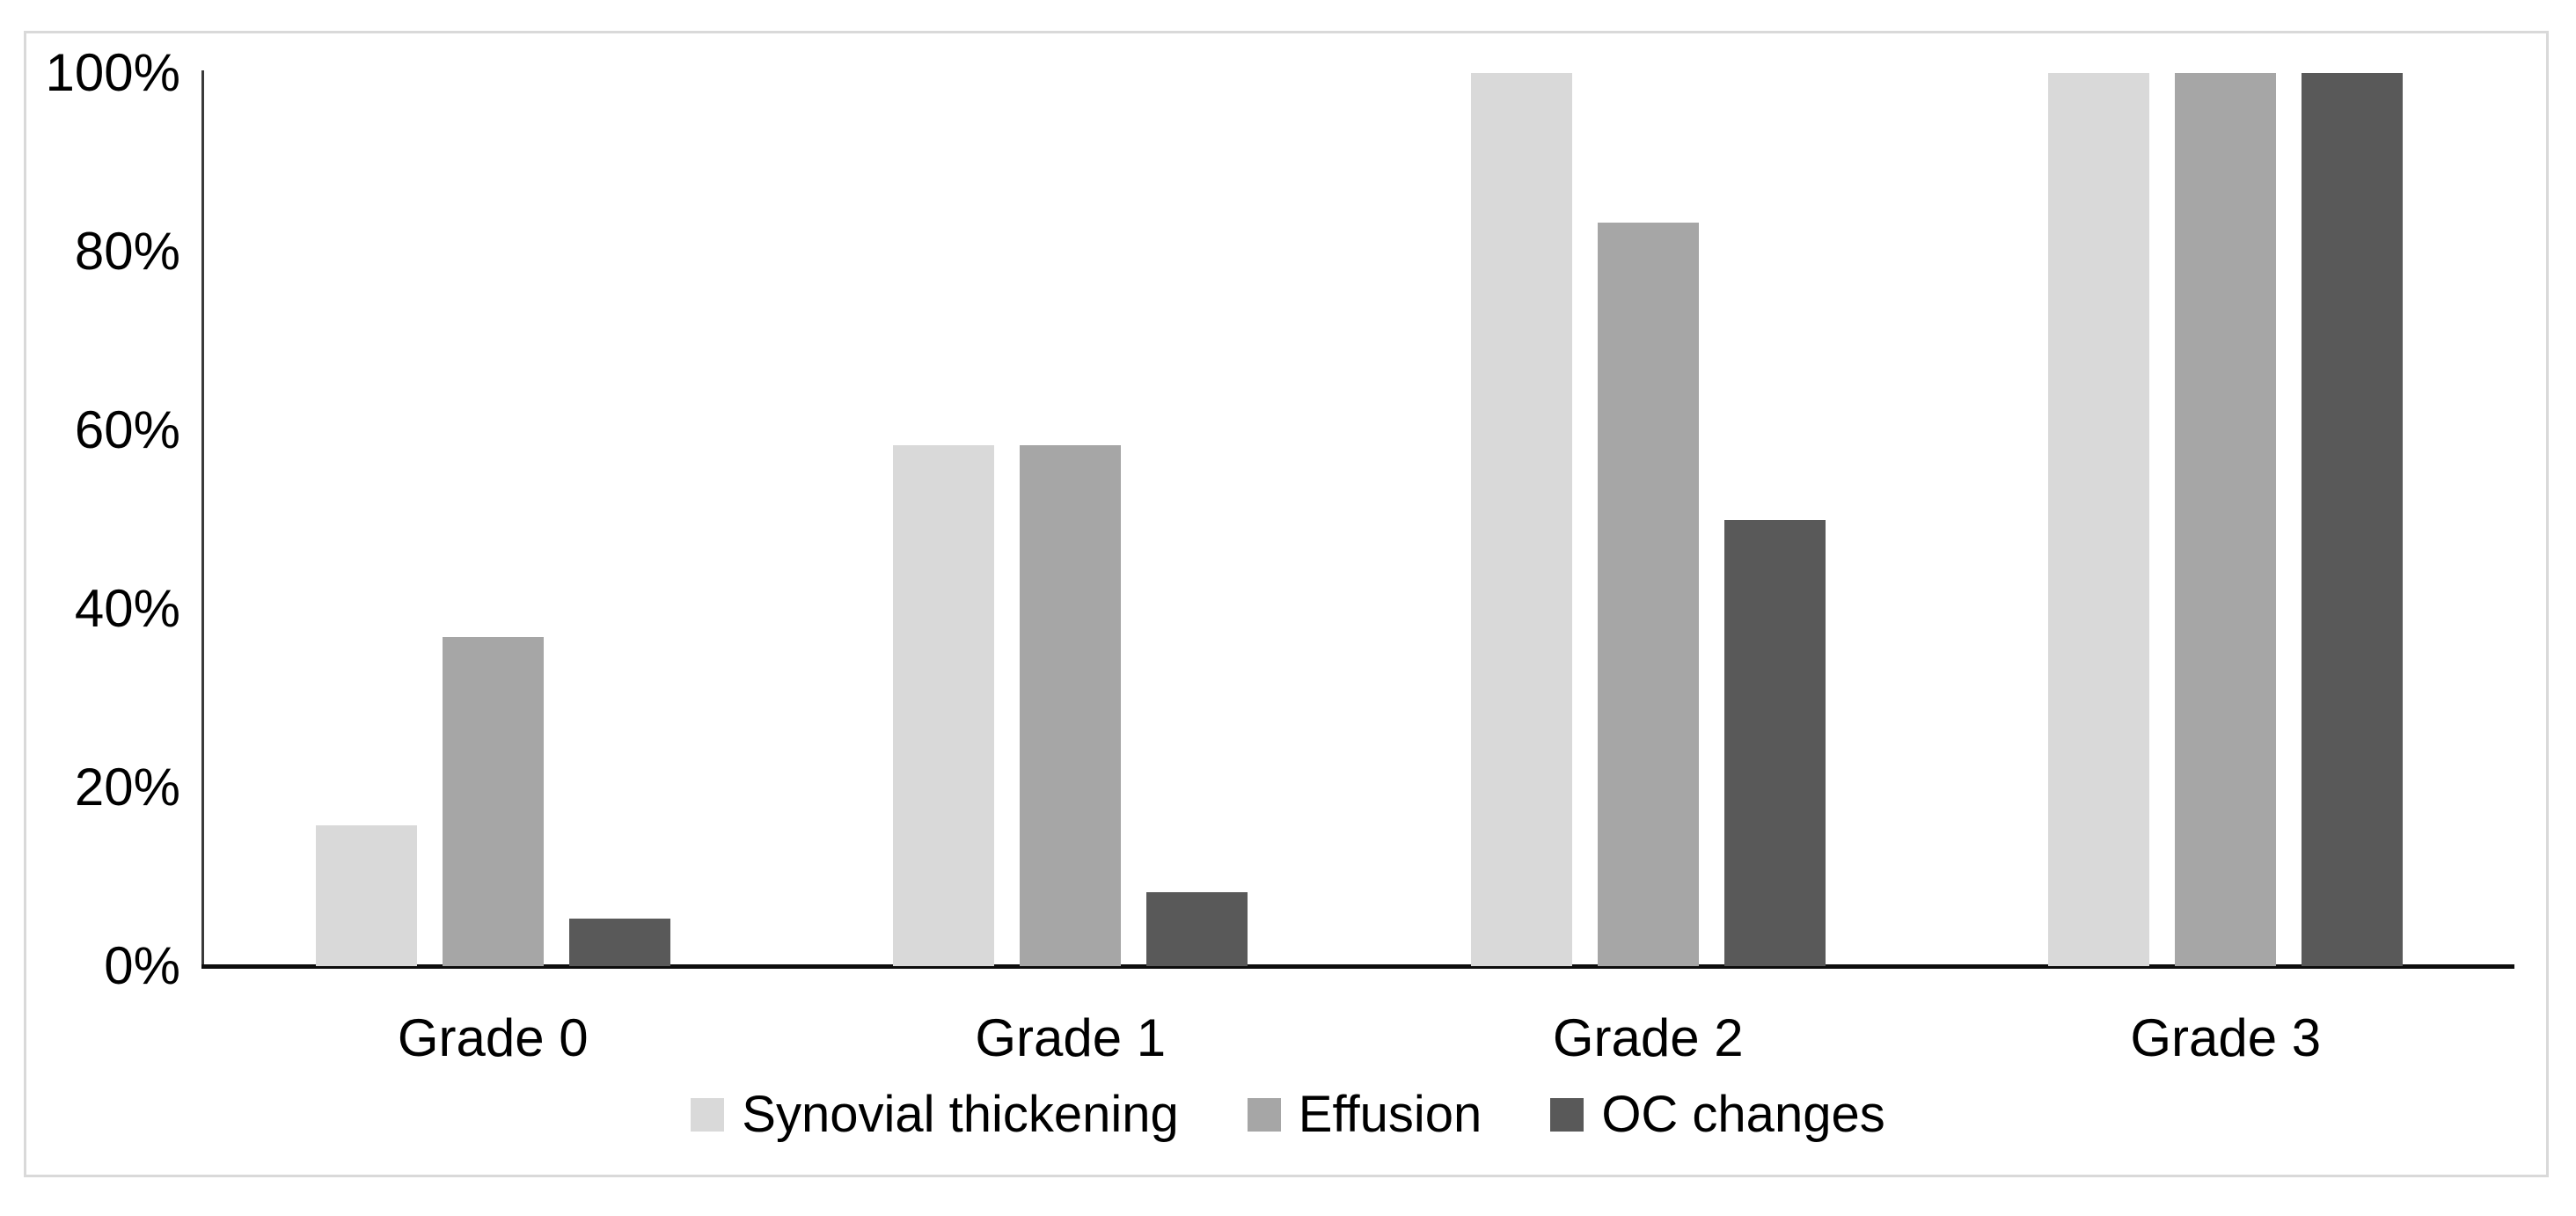 This screenshot has width=2576, height=1216. I want to click on y-axis-line, so click(202, 518).